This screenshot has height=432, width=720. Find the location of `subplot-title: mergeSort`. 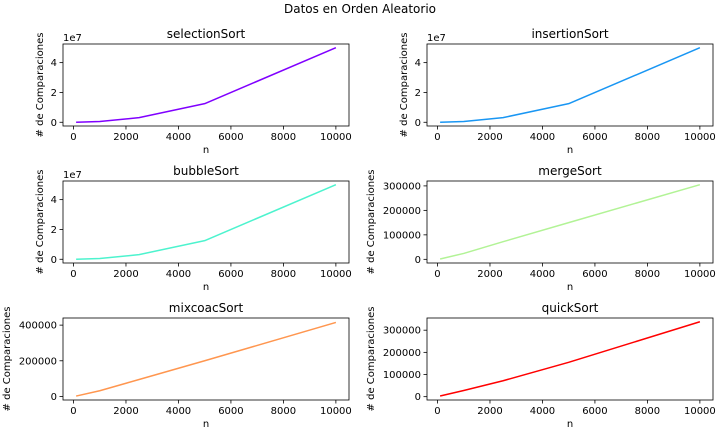

subplot-title: mergeSort is located at coordinates (570, 171).